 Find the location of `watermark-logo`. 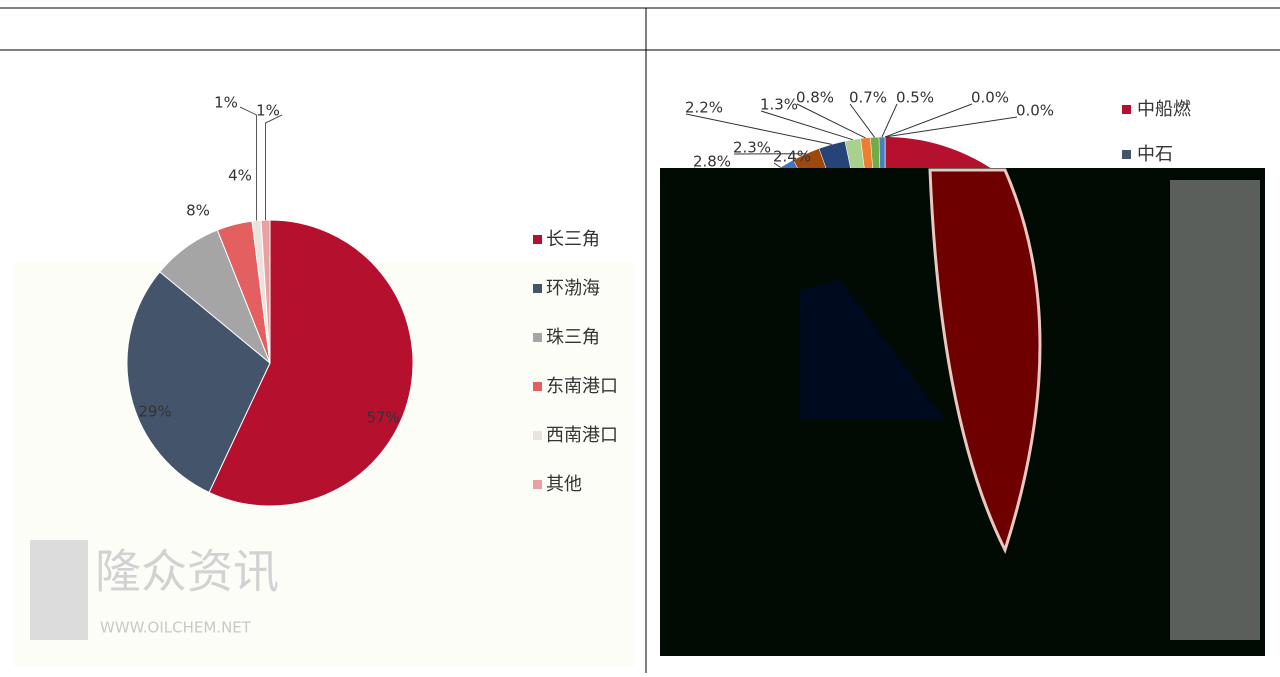

watermark-logo is located at coordinates (59, 590).